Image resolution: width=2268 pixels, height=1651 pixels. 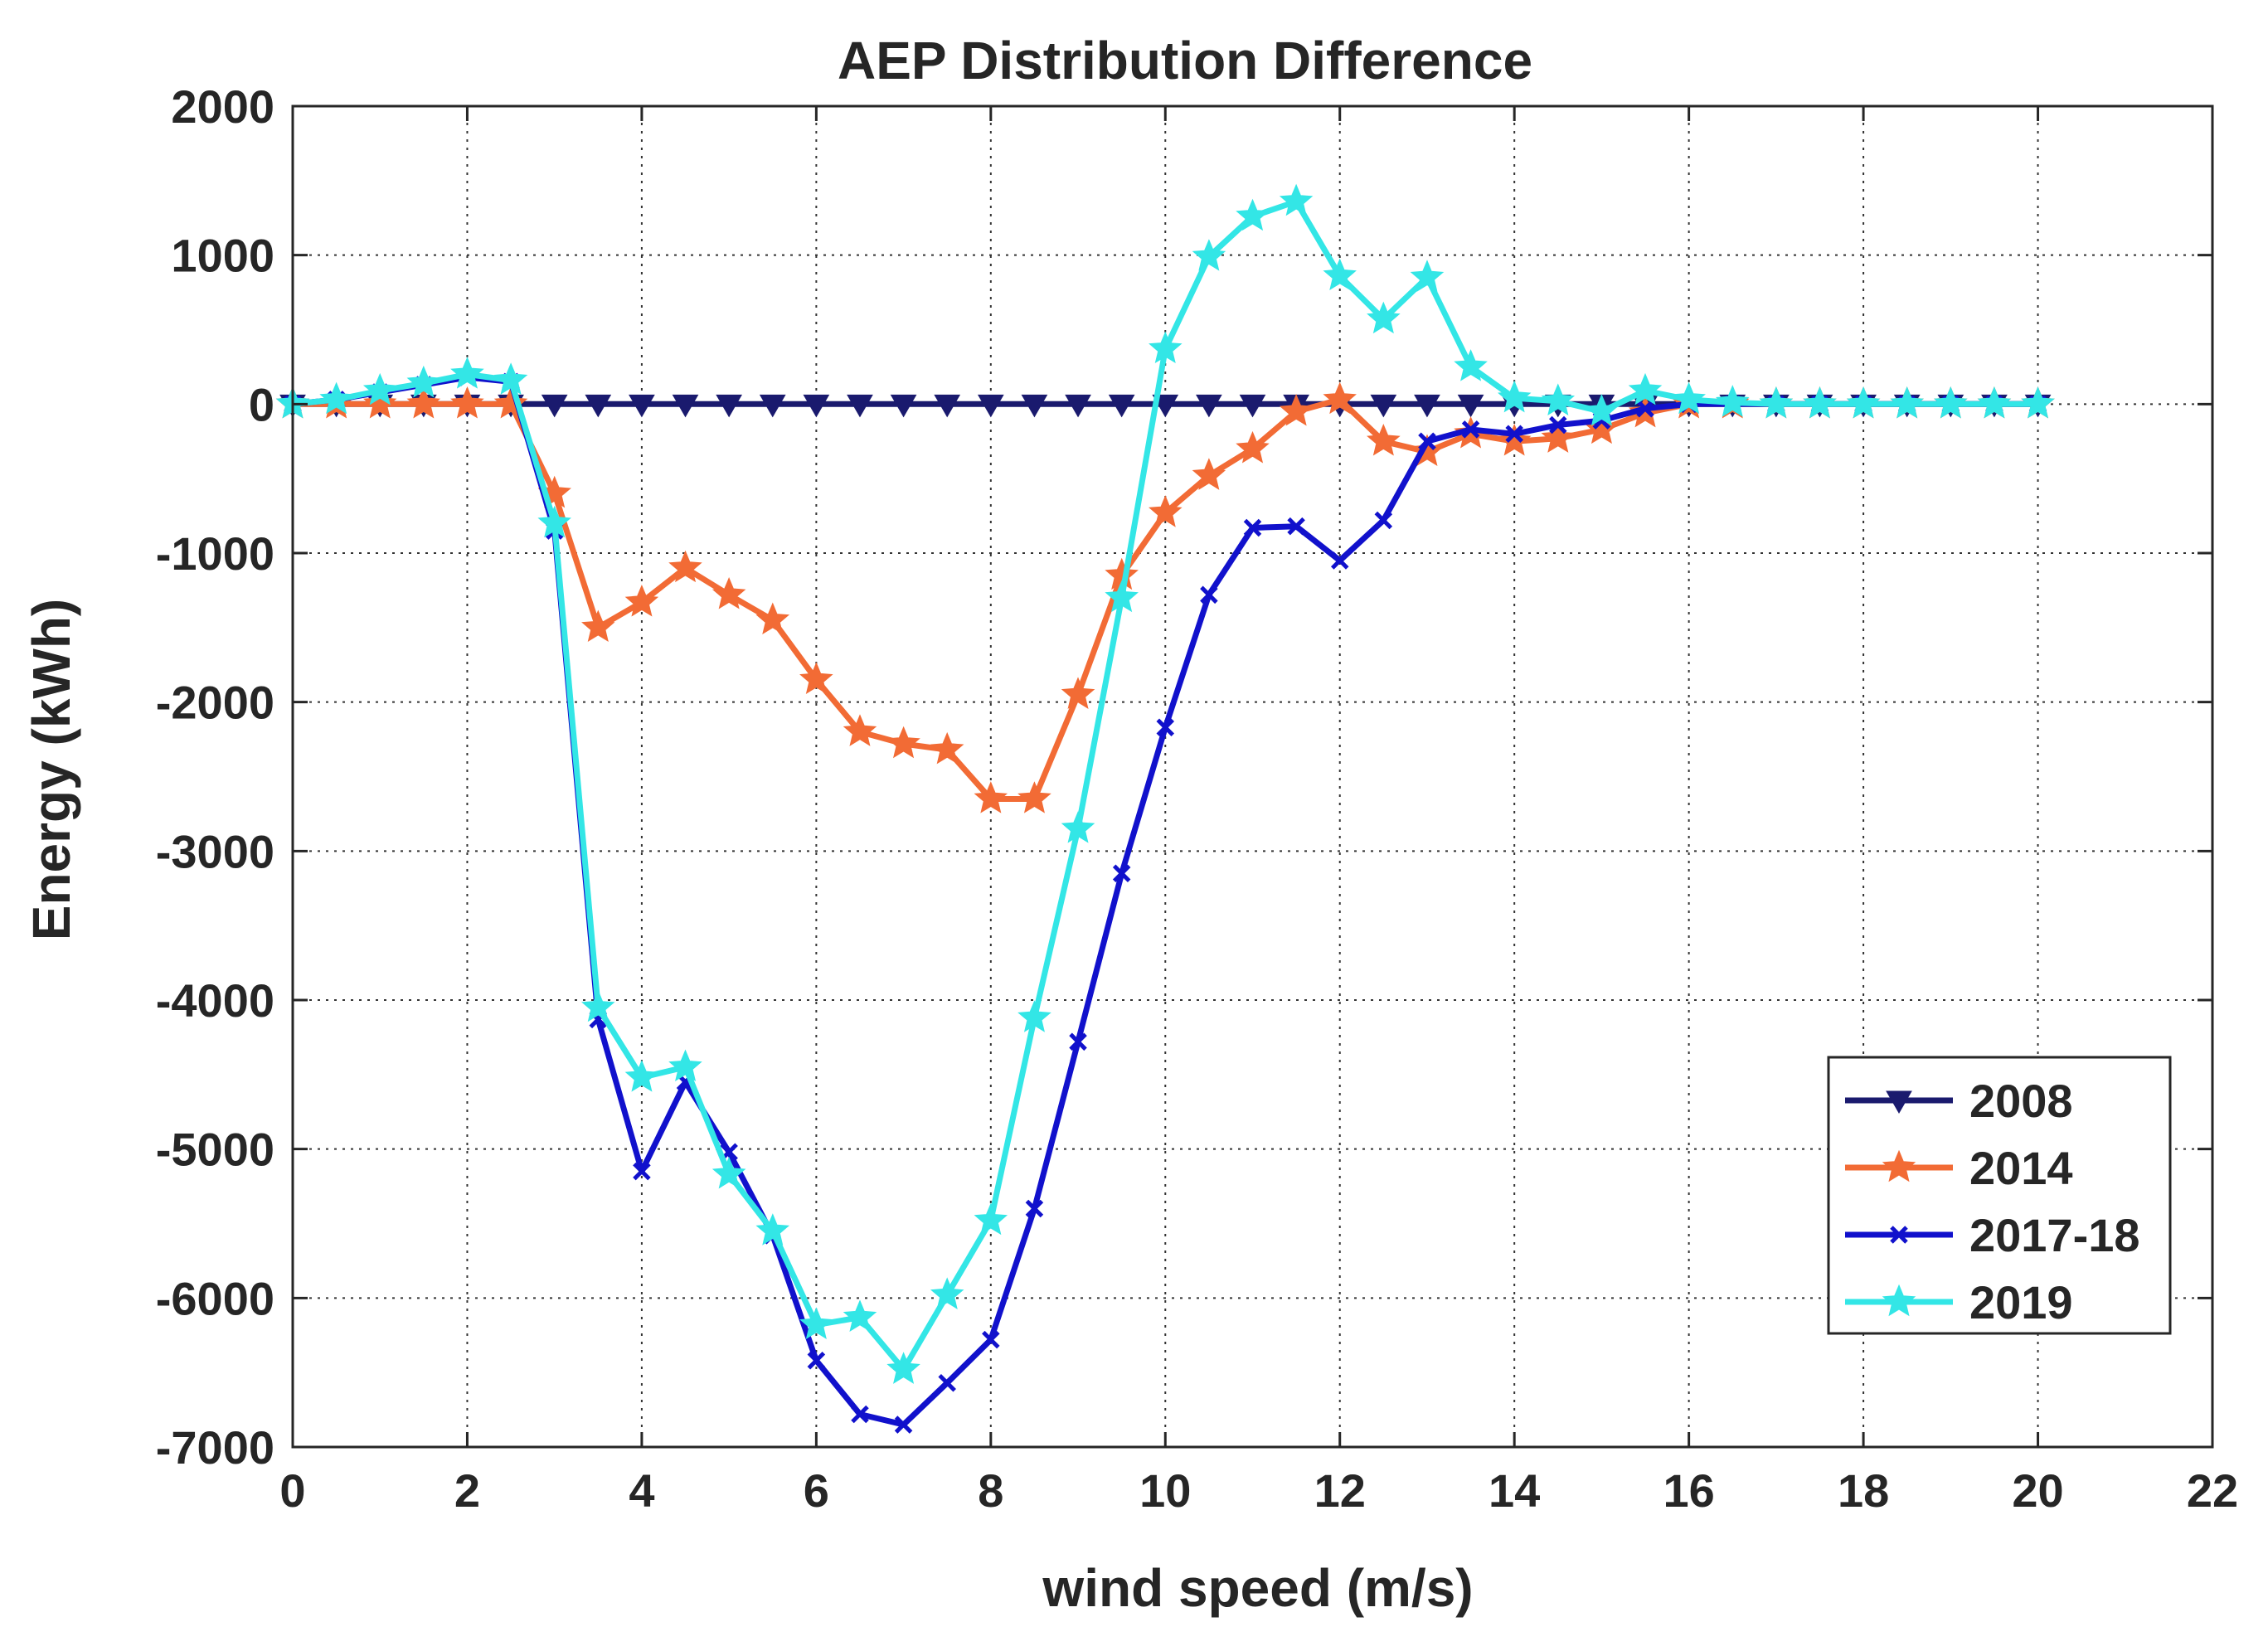 I want to click on chart-title: AEP Distribution Difference, so click(x=1185, y=60).